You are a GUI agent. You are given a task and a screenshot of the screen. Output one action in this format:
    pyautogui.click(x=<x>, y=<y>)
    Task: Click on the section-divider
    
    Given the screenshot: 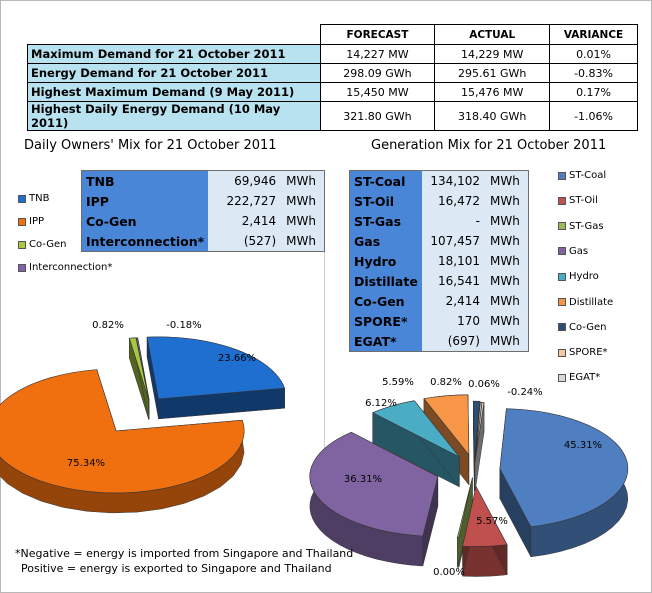 What is the action you would take?
    pyautogui.click(x=324, y=354)
    